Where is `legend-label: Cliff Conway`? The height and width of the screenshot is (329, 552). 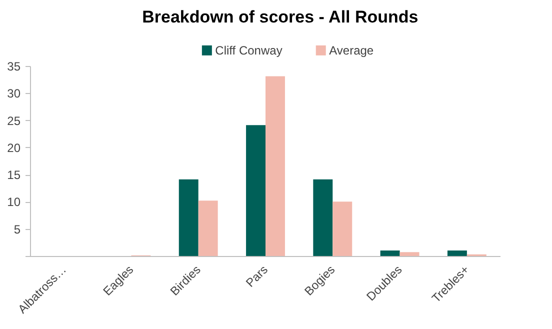
legend-label: Cliff Conway is located at coordinates (248, 50).